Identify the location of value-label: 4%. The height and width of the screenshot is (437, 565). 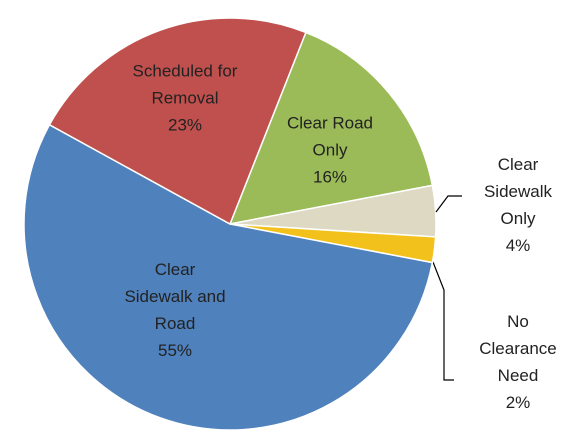
(518, 245).